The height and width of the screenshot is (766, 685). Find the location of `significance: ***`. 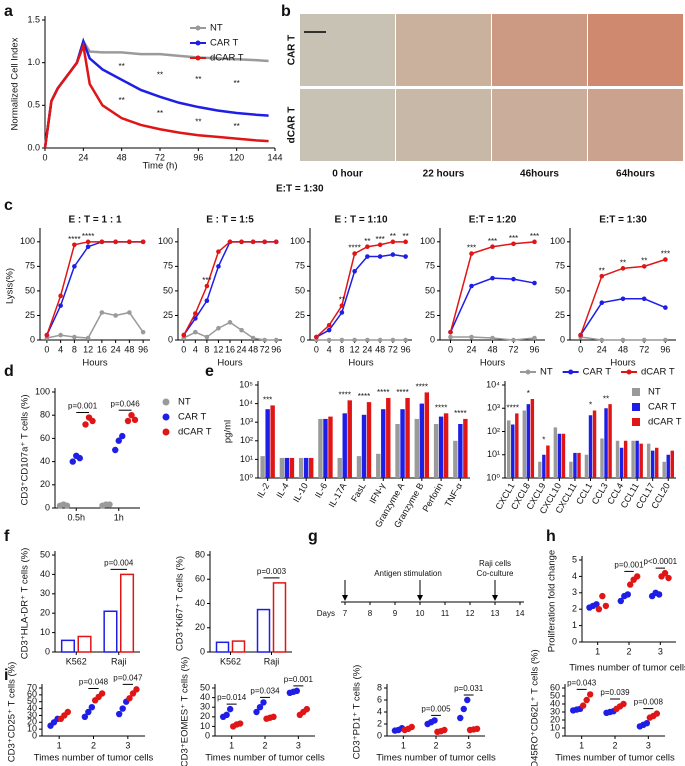

significance: *** is located at coordinates (665, 254).